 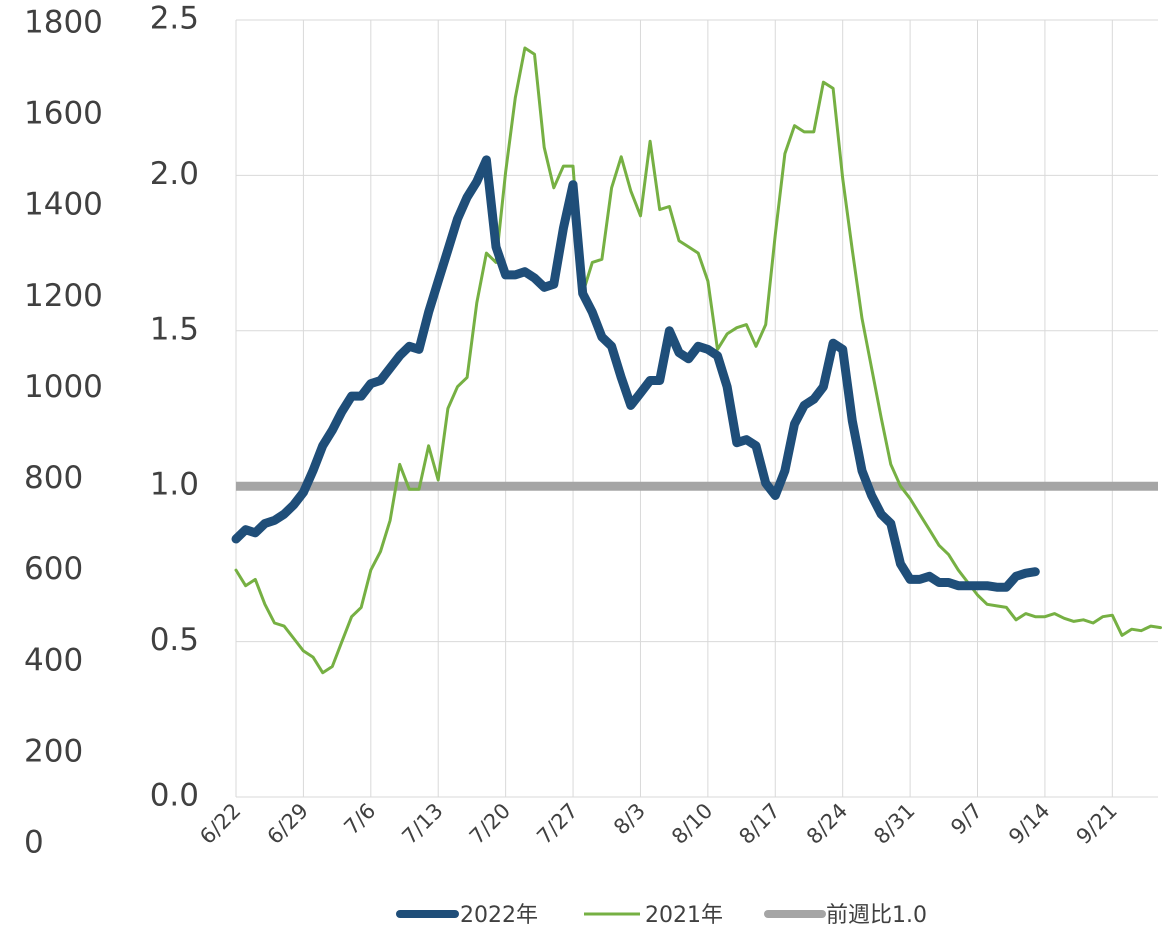 What do you see at coordinates (759, 824) in the screenshot?
I see `x-tick-label: 8/17` at bounding box center [759, 824].